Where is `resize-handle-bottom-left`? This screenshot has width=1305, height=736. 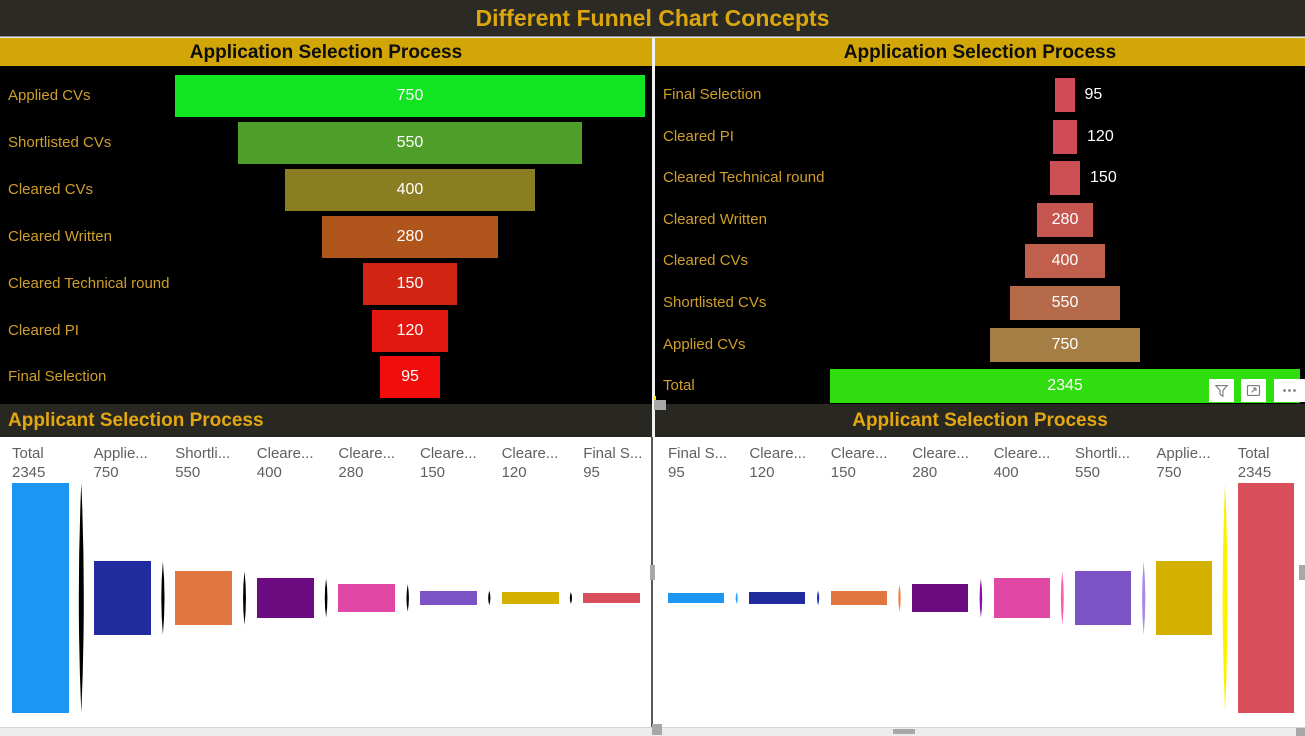 resize-handle-bottom-left is located at coordinates (657, 729).